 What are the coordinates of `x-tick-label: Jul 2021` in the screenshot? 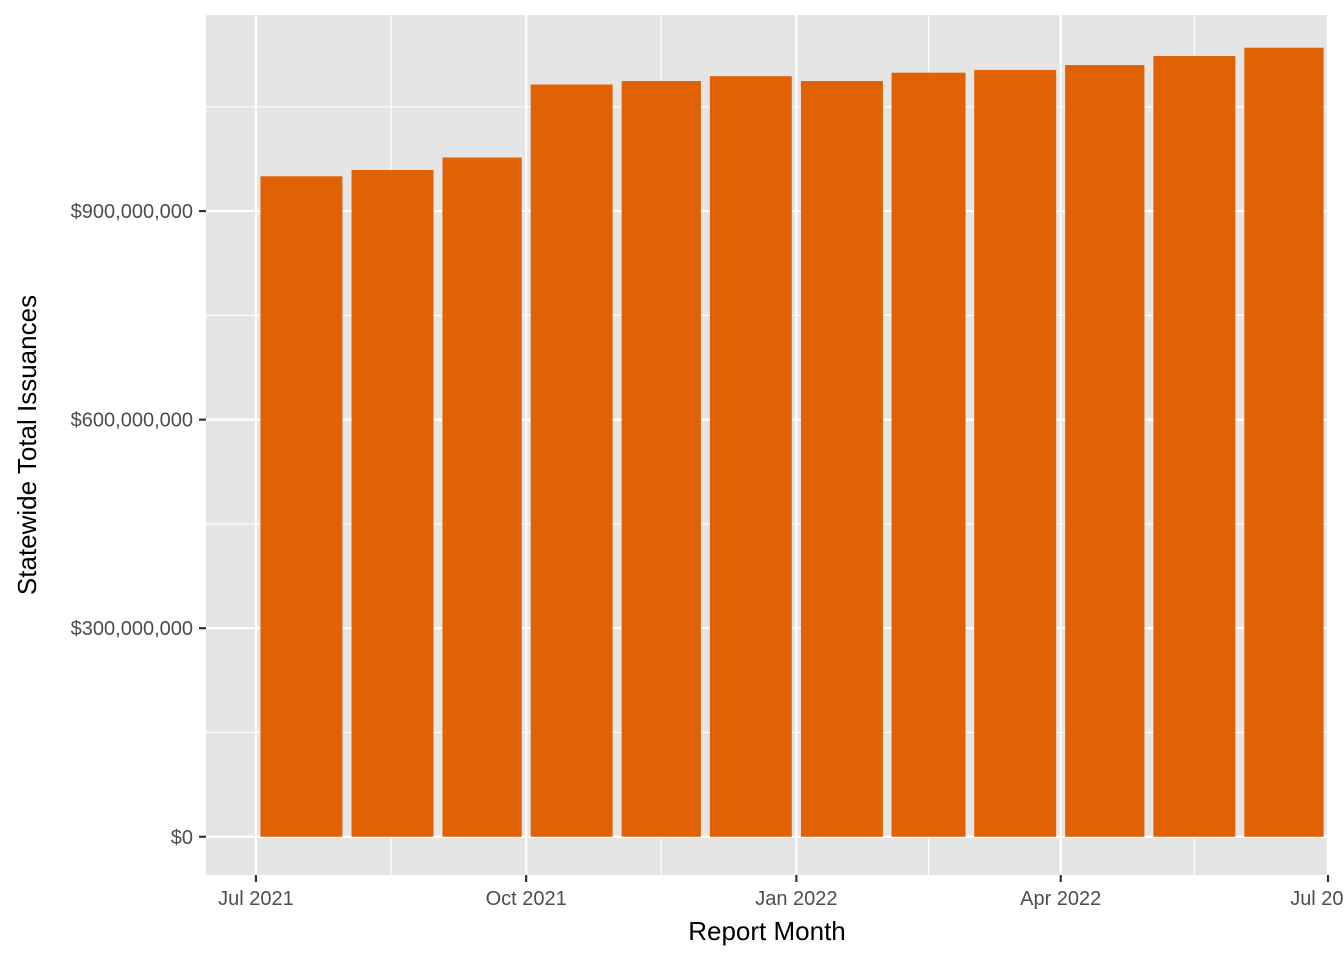 It's located at (256, 899).